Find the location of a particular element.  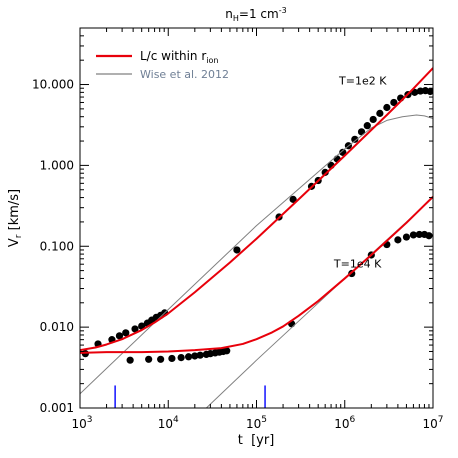

legend-label-red-sub: ion is located at coordinates (212, 60).